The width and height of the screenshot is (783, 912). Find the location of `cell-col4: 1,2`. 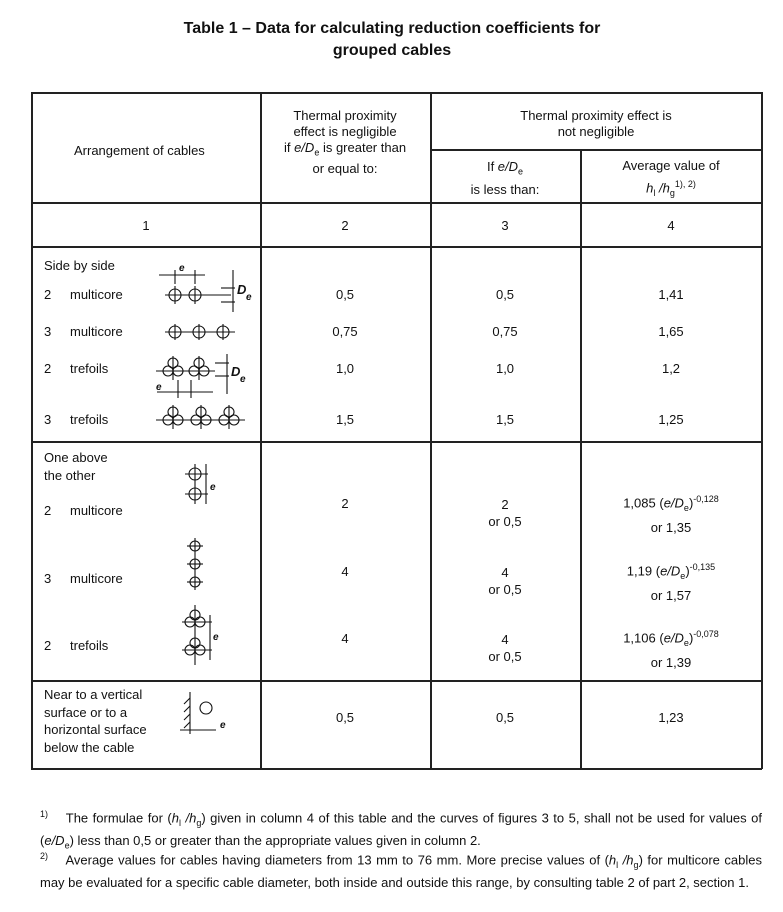

cell-col4: 1,2 is located at coordinates (671, 368).